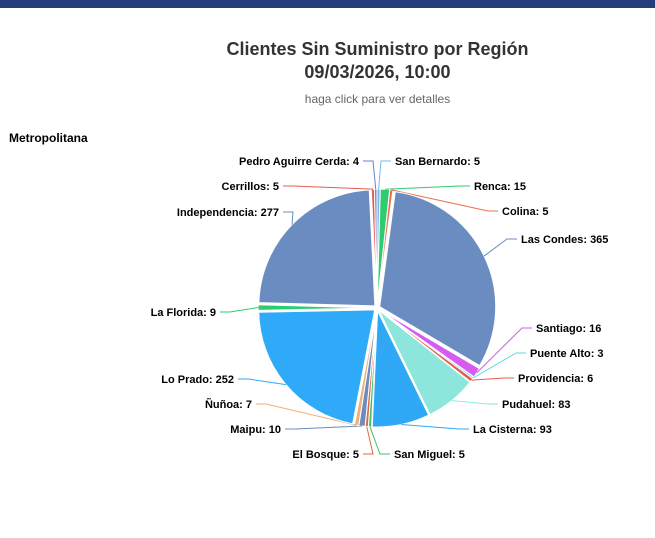 The height and width of the screenshot is (538, 655). Describe the element at coordinates (183, 313) in the screenshot. I see `data-label: La Florida: 9` at that location.